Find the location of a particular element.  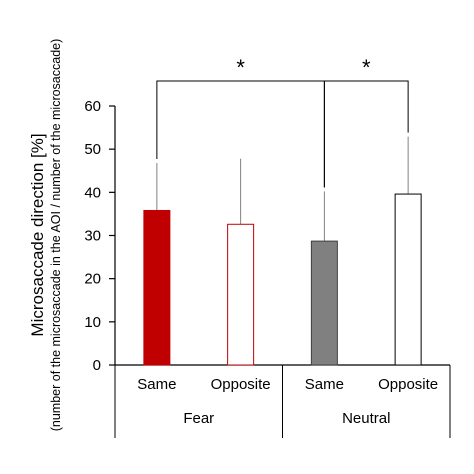

significance-brackets: * * is located at coordinates (282, 121).